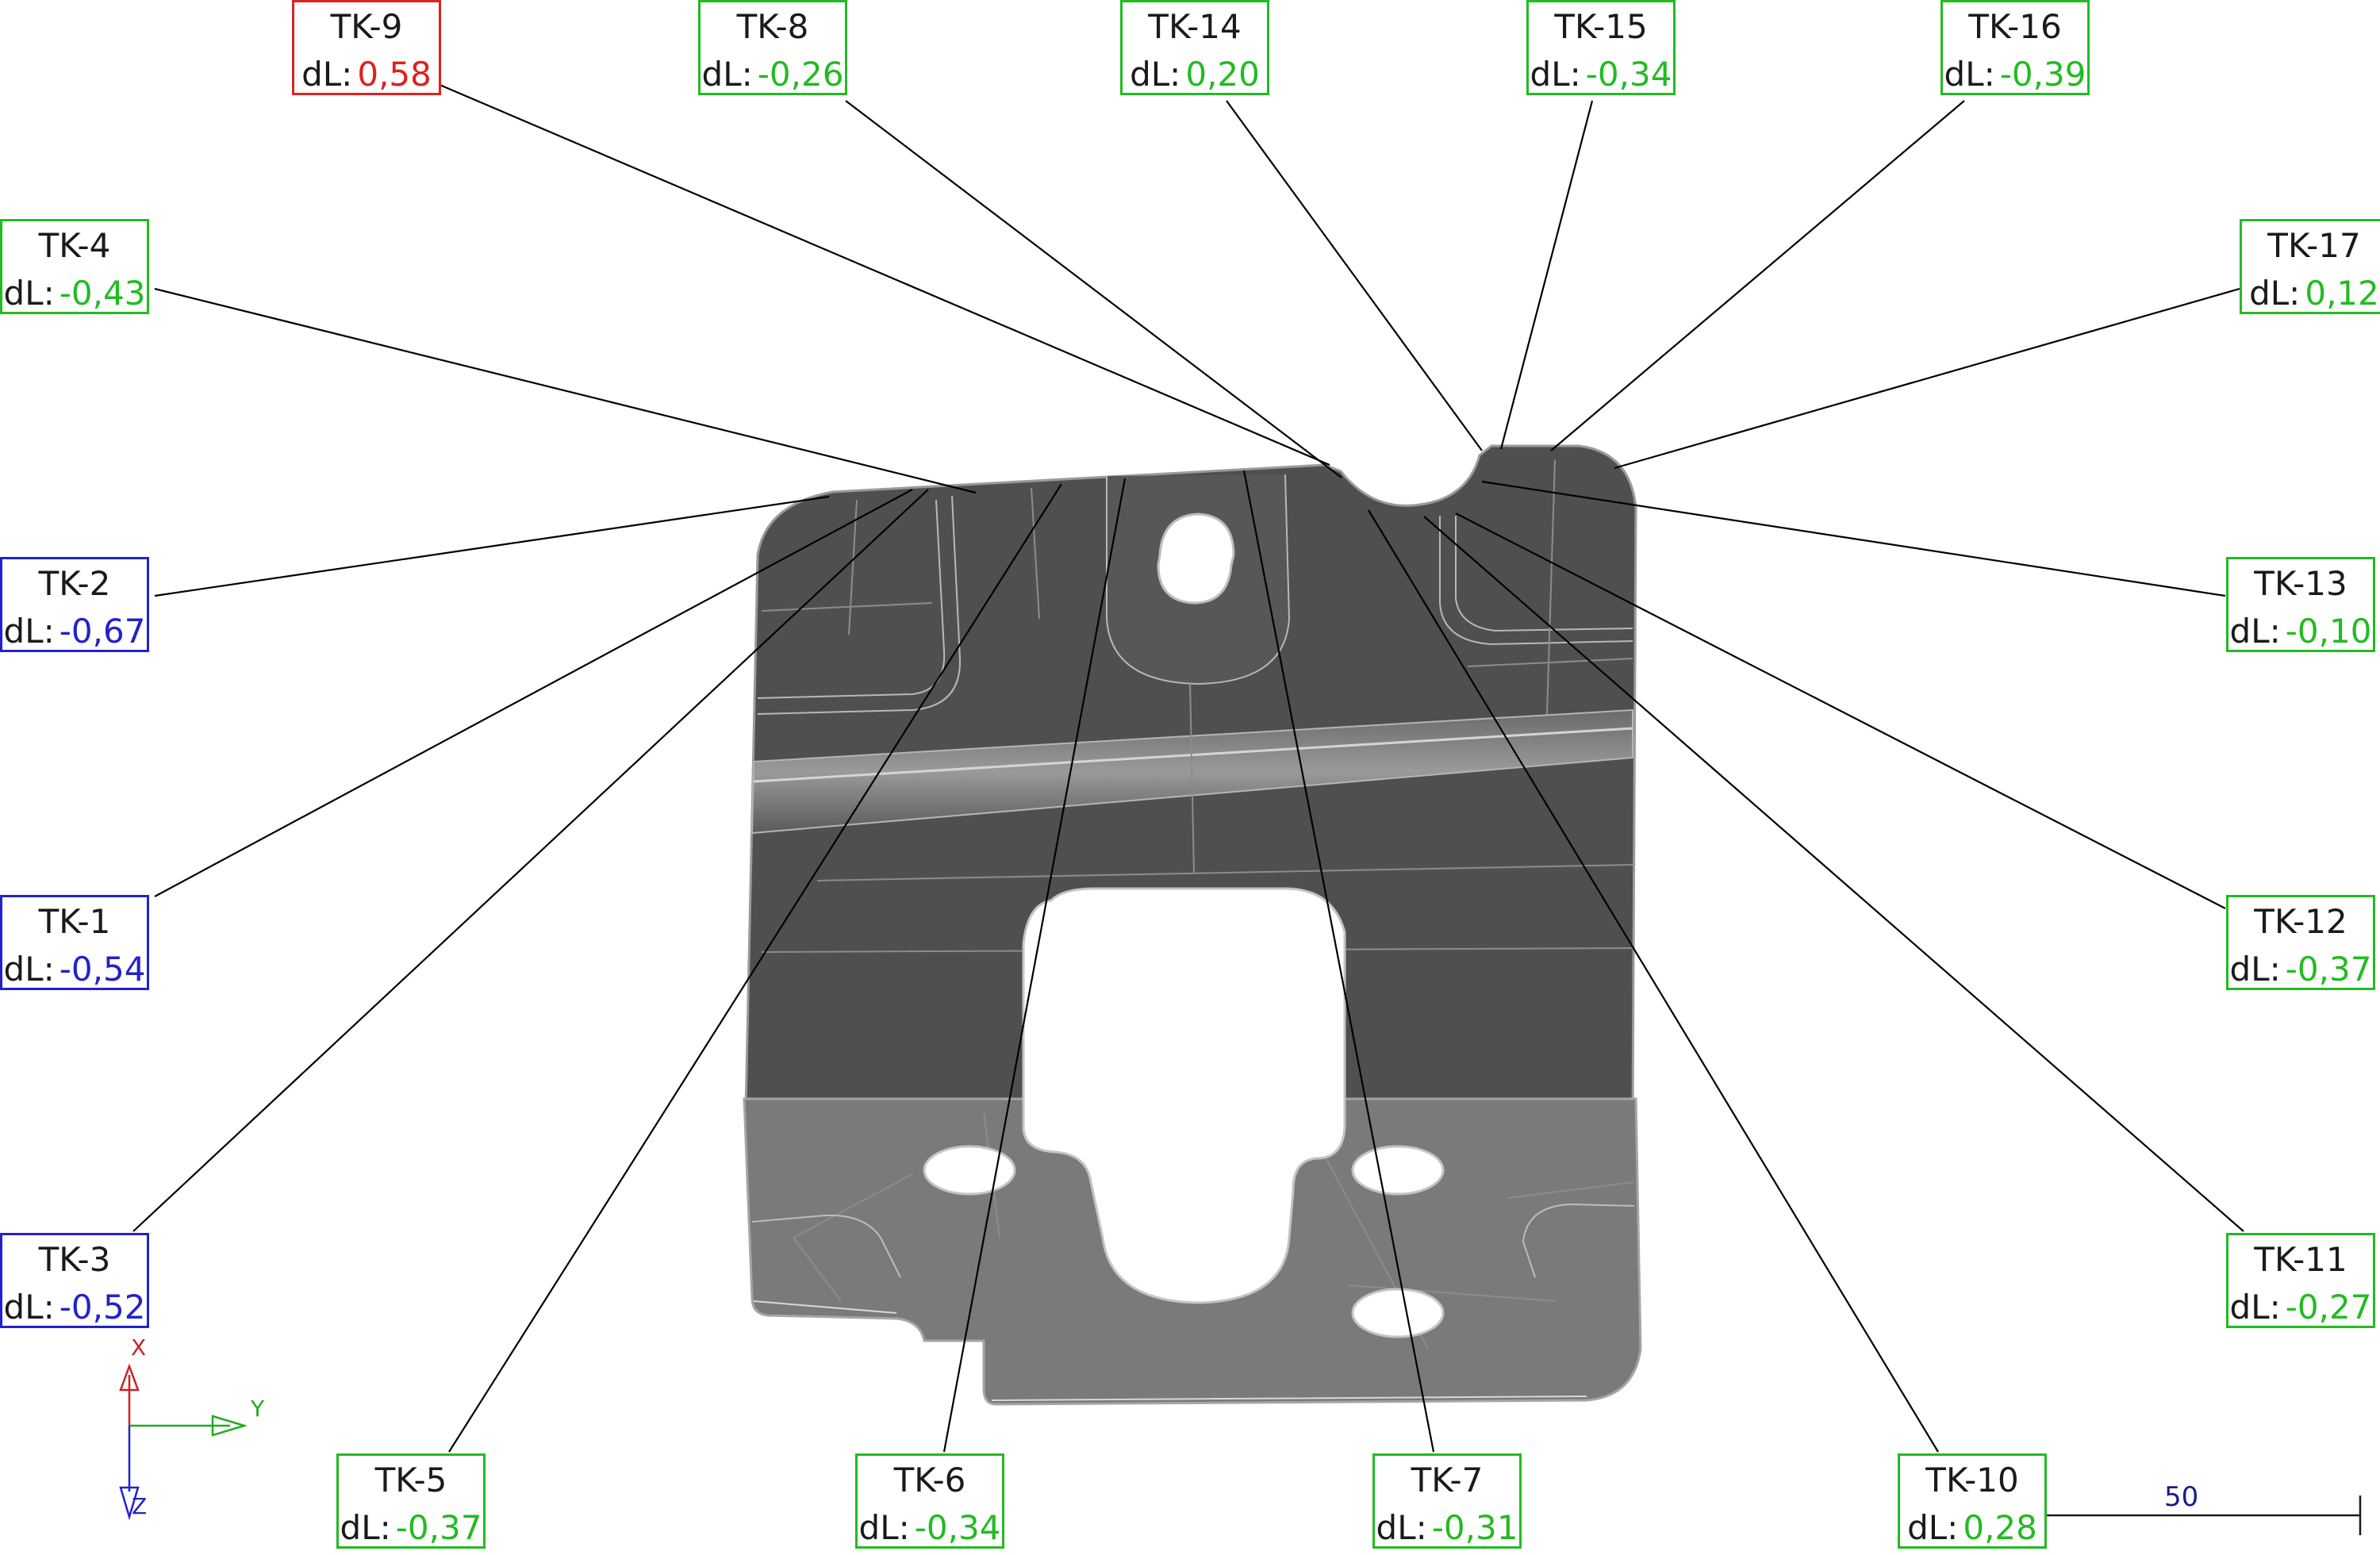  Describe the element at coordinates (1972, 1480) in the screenshot. I see `callout-name: TK-10` at that location.